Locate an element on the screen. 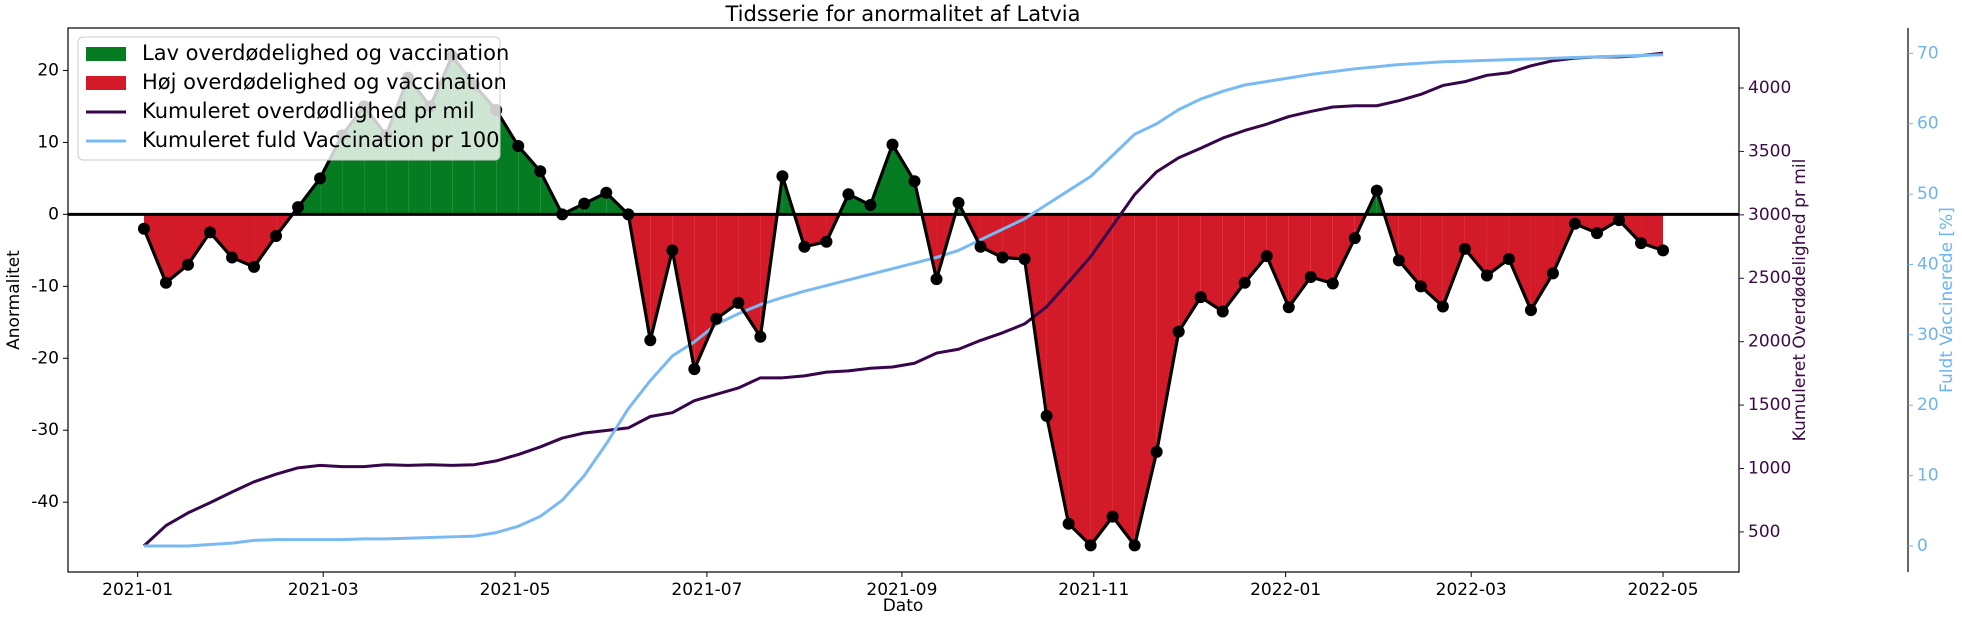  y2-tick-label: 3000 is located at coordinates (1769, 215).